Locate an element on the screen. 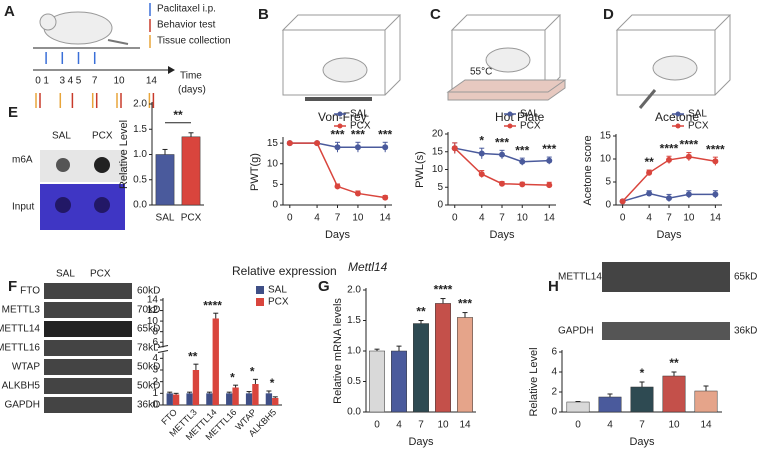 The height and width of the screenshot is (457, 764). y-tick-label: 14 is located at coordinates (153, 300).